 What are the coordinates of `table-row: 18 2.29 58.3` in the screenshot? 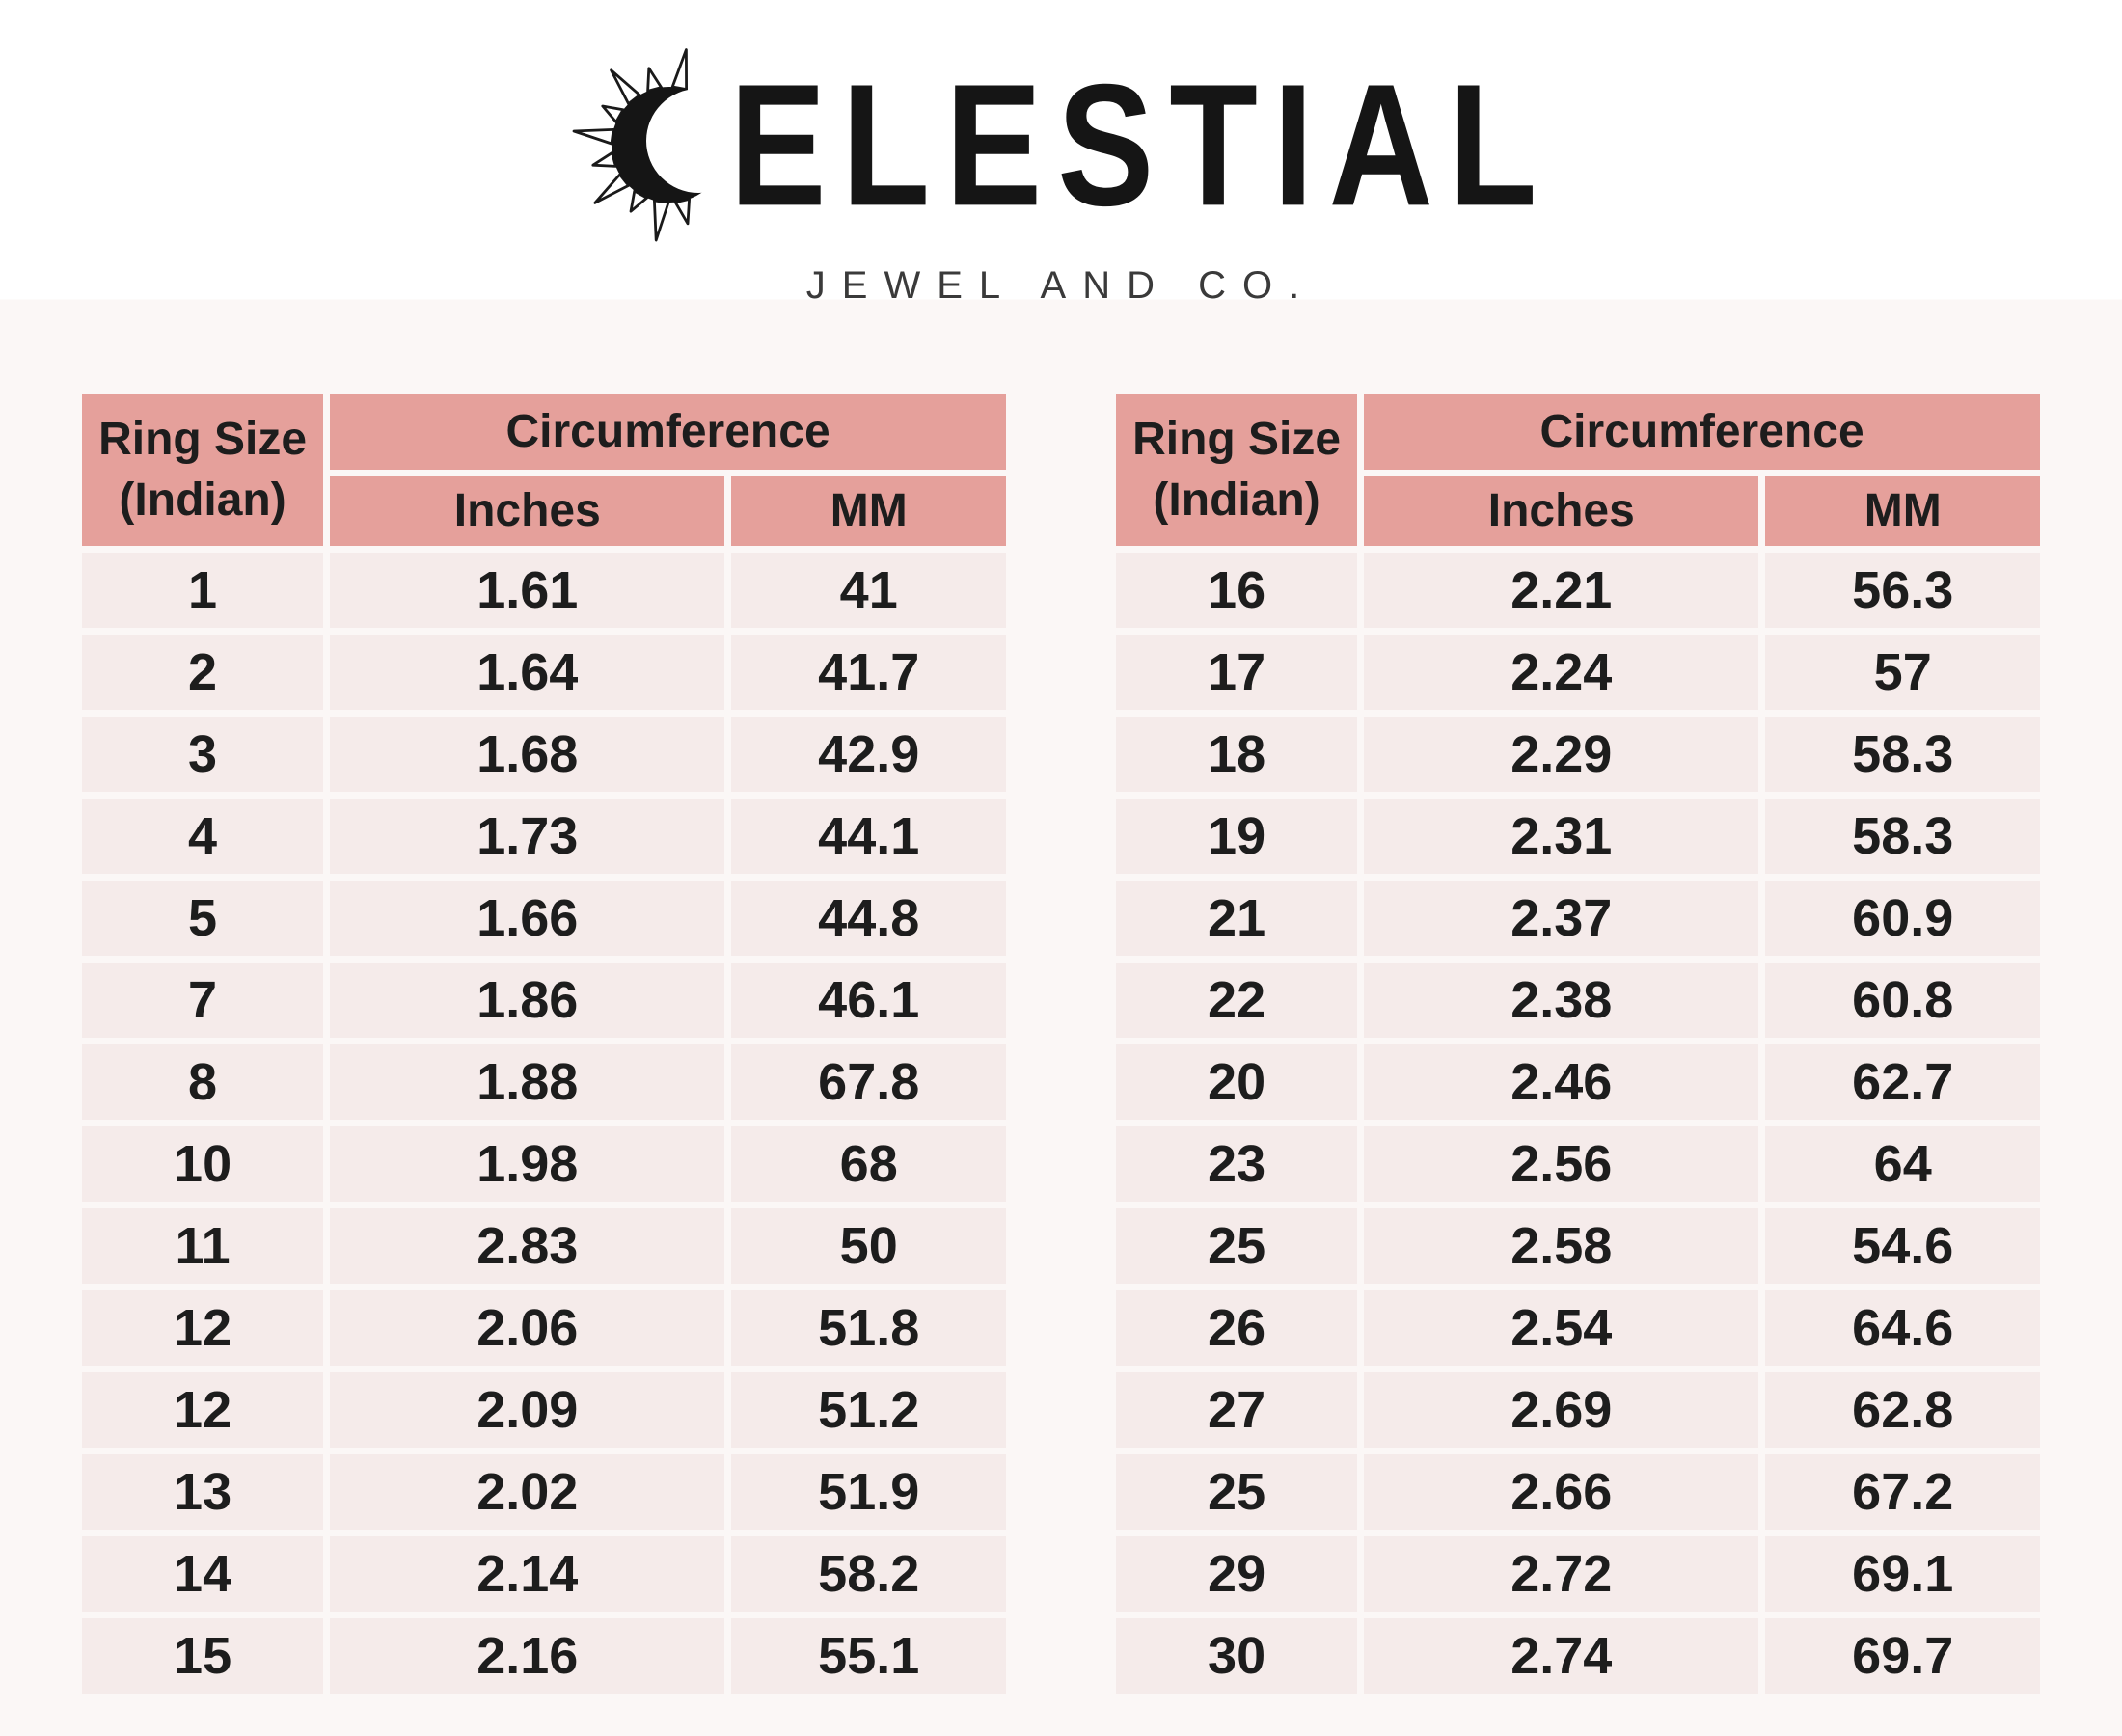 It's located at (1578, 754).